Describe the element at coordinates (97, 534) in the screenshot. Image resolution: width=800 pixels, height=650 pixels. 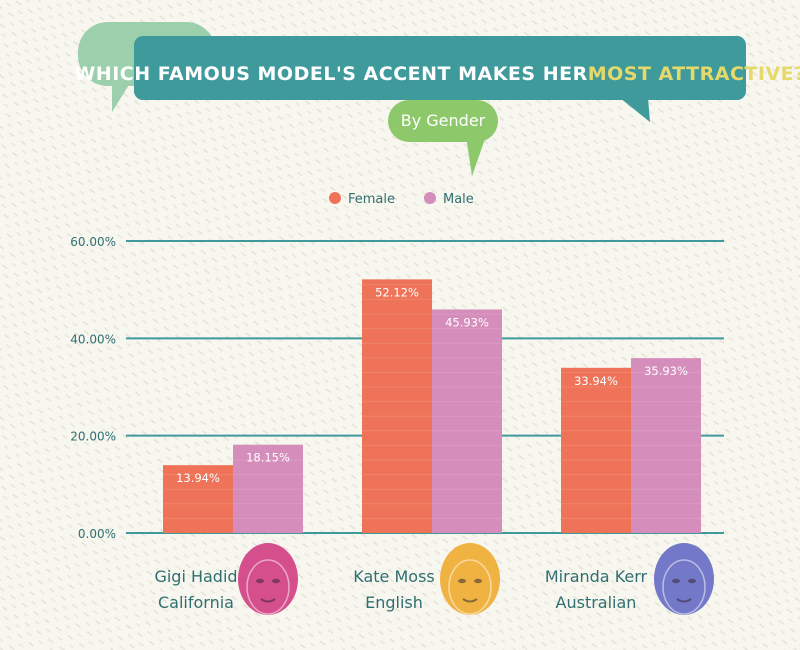
I see `y-tick-label: 0.00%` at that location.